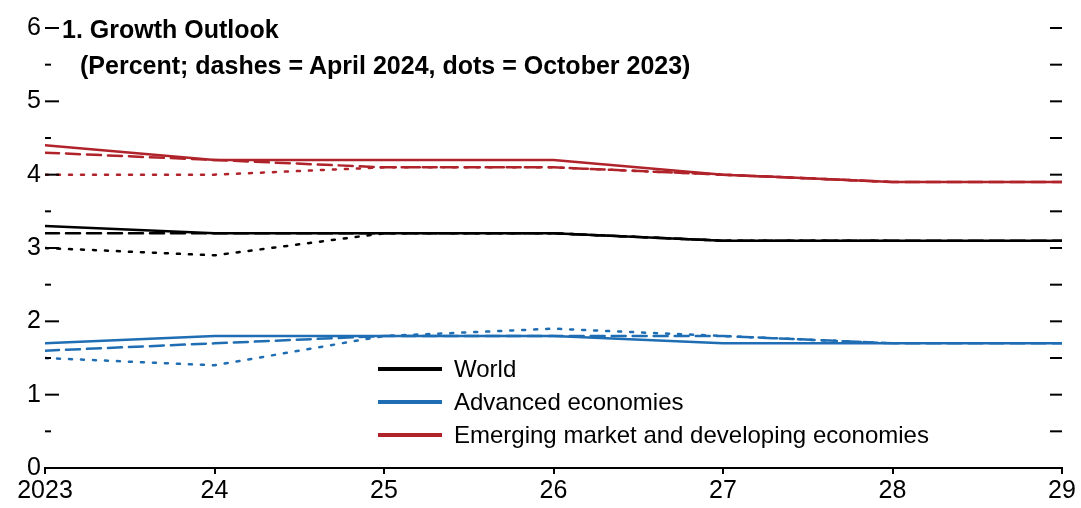 This screenshot has width=1081, height=508. I want to click on y-tick-label: 6, so click(34, 25).